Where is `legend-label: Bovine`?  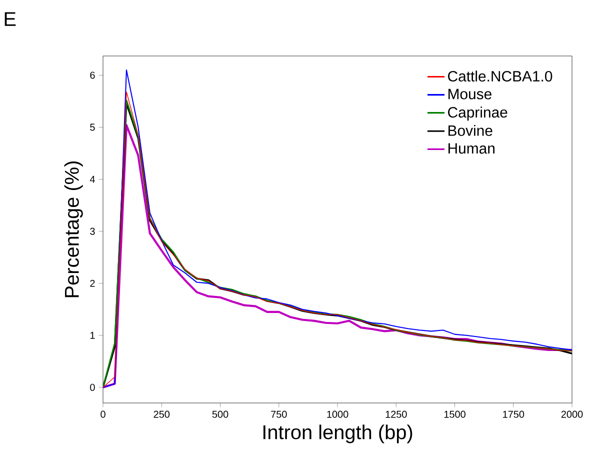
legend-label: Bovine is located at coordinates (470, 130).